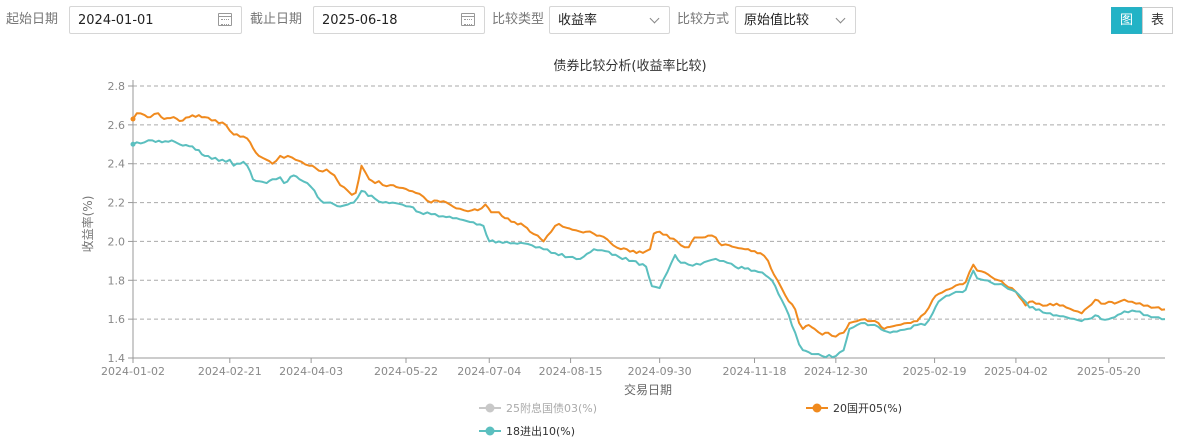 The height and width of the screenshot is (440, 1180). Describe the element at coordinates (406, 371) in the screenshot. I see `x-tick-label: 2024-05-22` at that location.